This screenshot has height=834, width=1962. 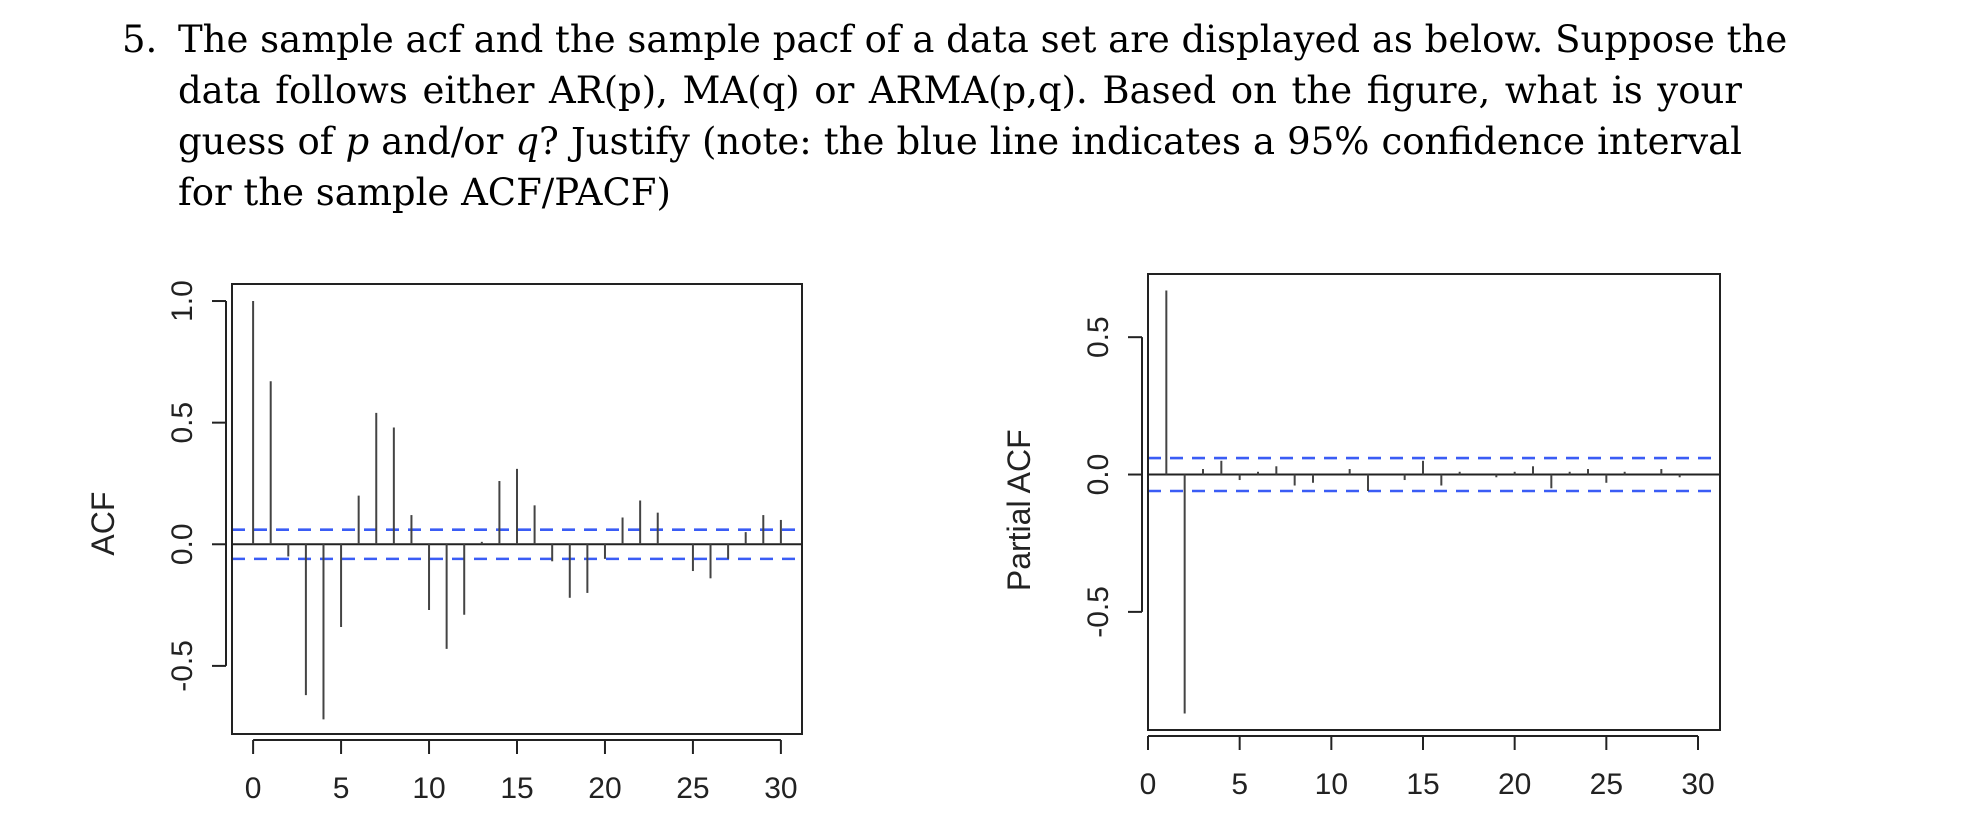 I want to click on question-segment: guess of, so click(x=262, y=141).